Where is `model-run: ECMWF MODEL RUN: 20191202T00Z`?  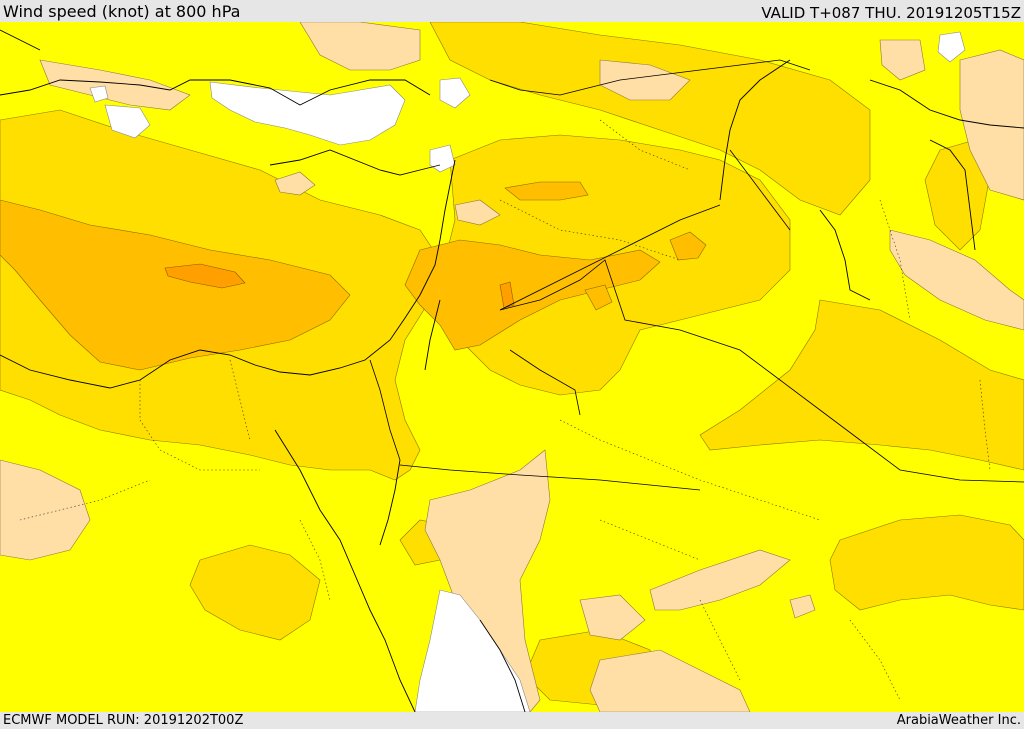 model-run: ECMWF MODEL RUN: 20191202T00Z is located at coordinates (123, 720).